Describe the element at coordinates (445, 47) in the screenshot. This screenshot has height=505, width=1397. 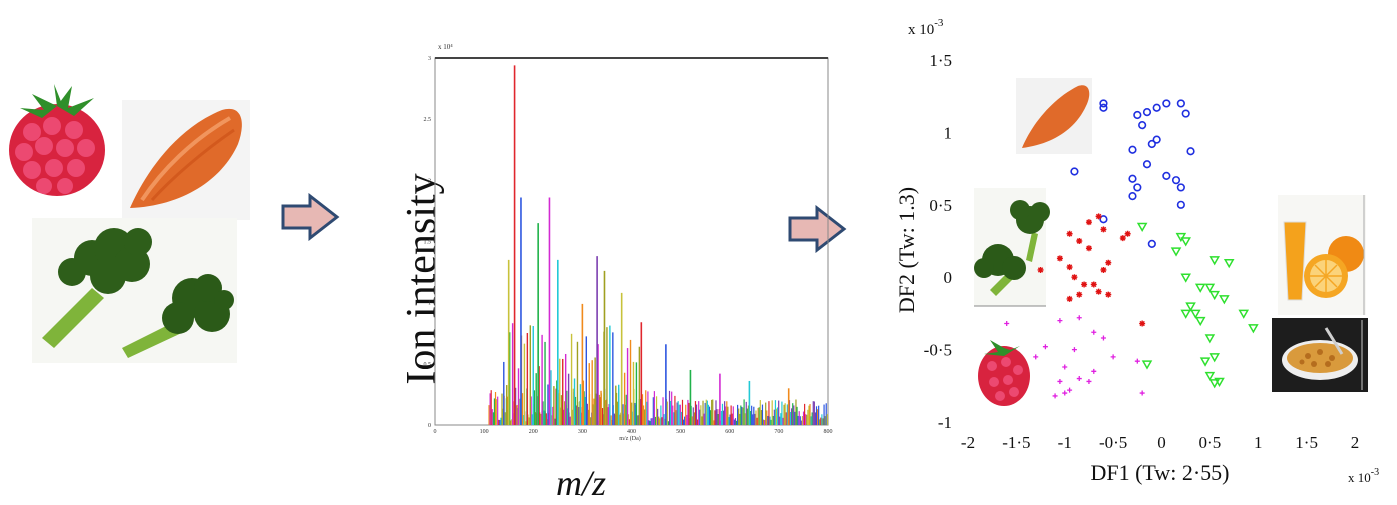
I see `spectrum-scale-note: x 10⁴` at that location.